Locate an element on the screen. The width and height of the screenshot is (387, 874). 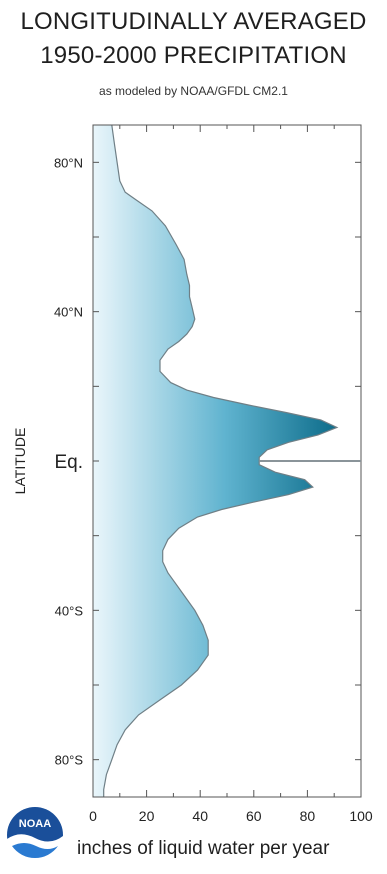
y-tick-labels: 80°N 40°N Eq. 40°S 80°S is located at coordinates (68, 461).